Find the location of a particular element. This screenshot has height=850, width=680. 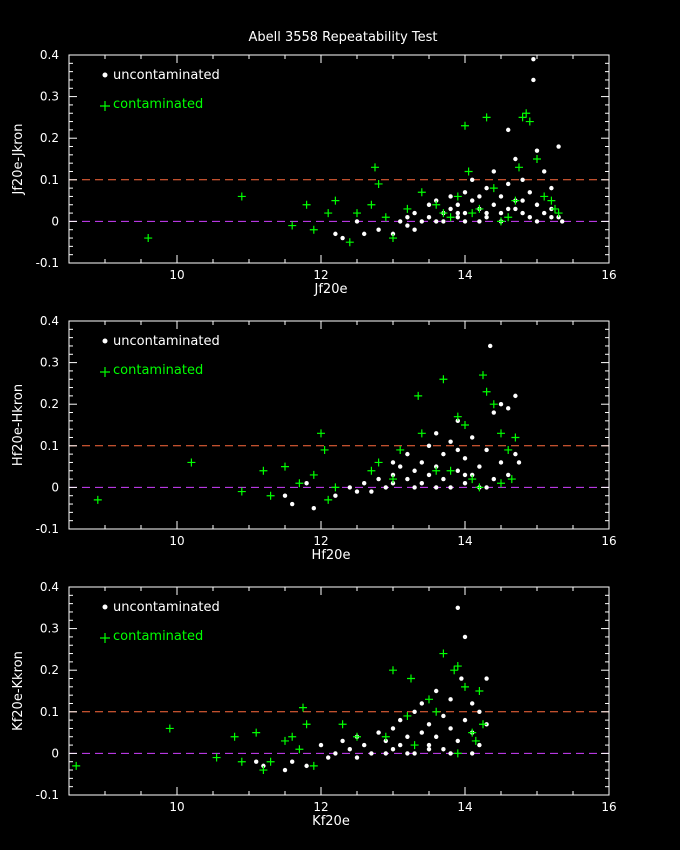

legend-marker-uncontaminated is located at coordinates (105, 75).